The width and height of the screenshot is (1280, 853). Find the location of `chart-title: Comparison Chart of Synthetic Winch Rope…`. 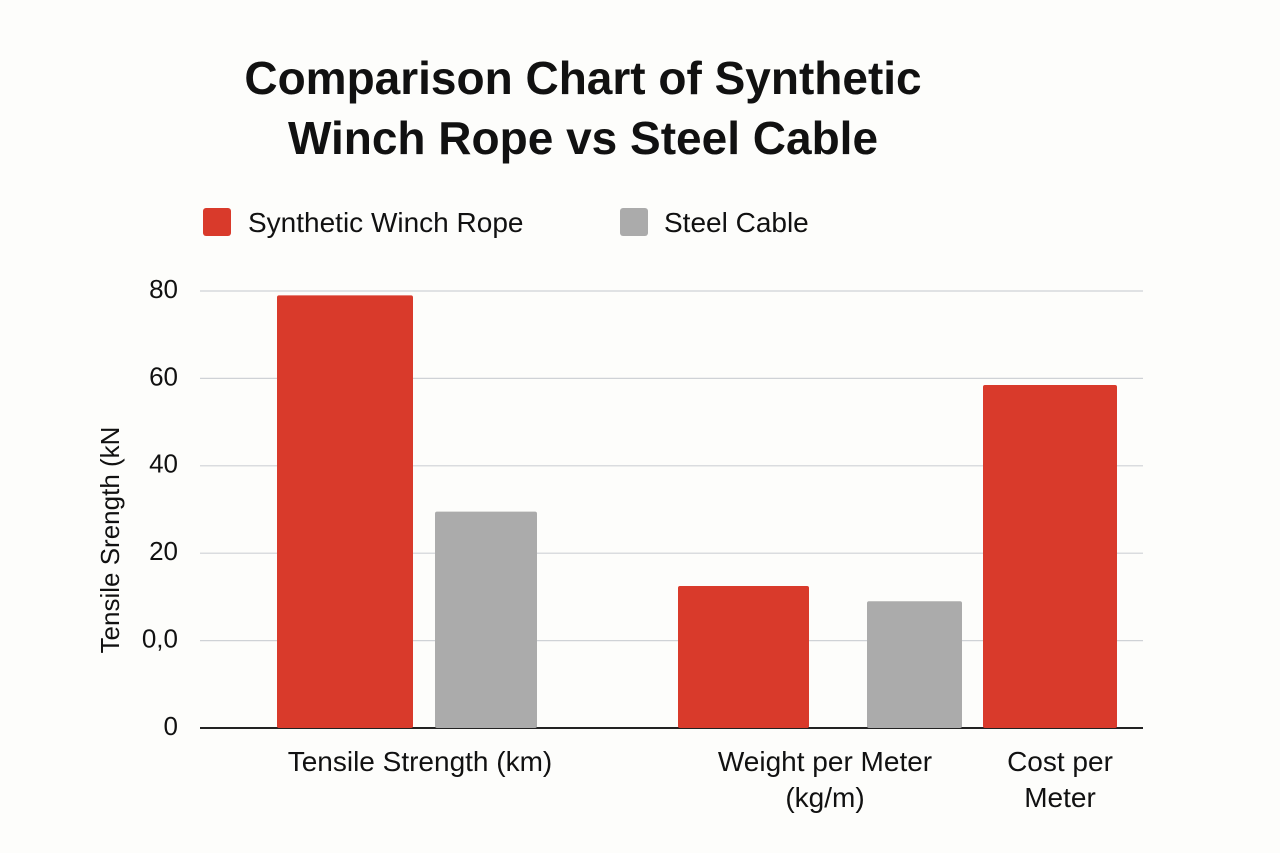

chart-title: Comparison Chart of Synthetic Winch Rope… is located at coordinates (583, 108).